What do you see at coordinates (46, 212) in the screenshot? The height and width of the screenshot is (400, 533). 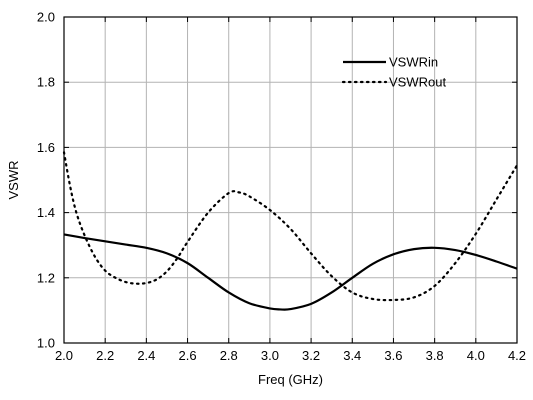 I see `y-tick-label: 1.4` at bounding box center [46, 212].